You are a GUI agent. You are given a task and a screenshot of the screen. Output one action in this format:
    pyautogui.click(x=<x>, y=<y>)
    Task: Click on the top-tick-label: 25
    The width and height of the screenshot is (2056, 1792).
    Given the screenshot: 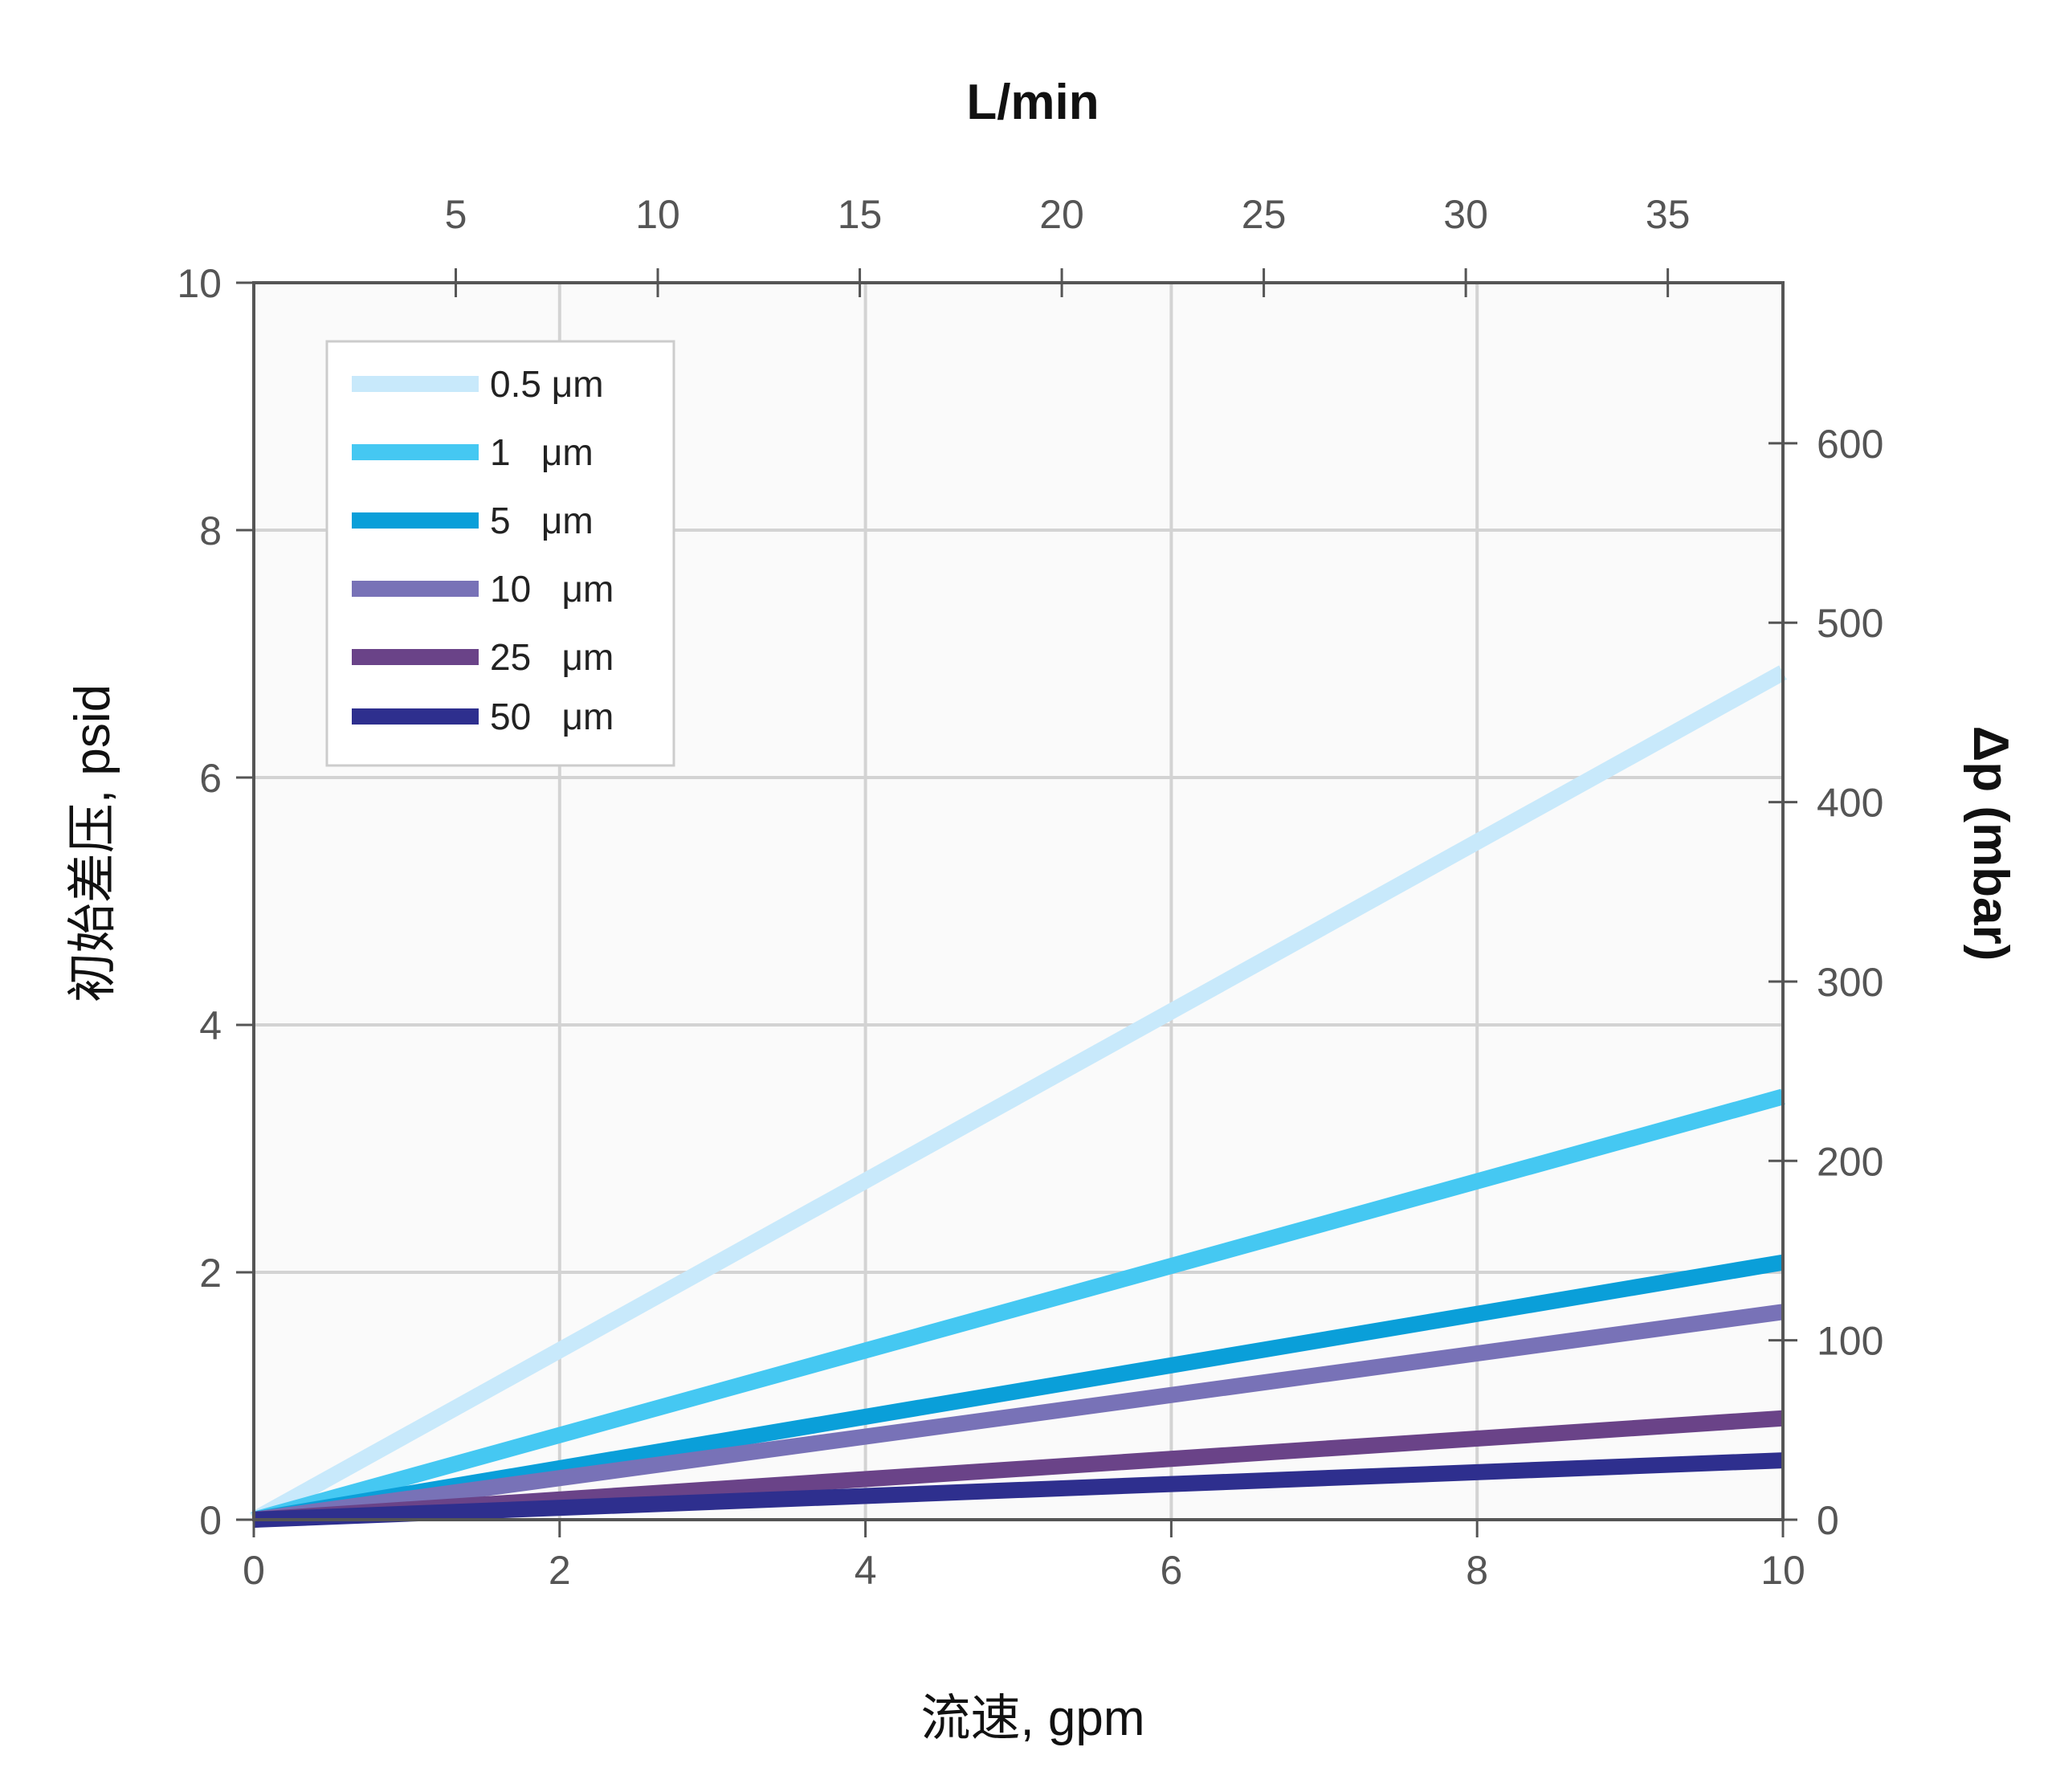 What is the action you would take?
    pyautogui.click(x=1264, y=214)
    